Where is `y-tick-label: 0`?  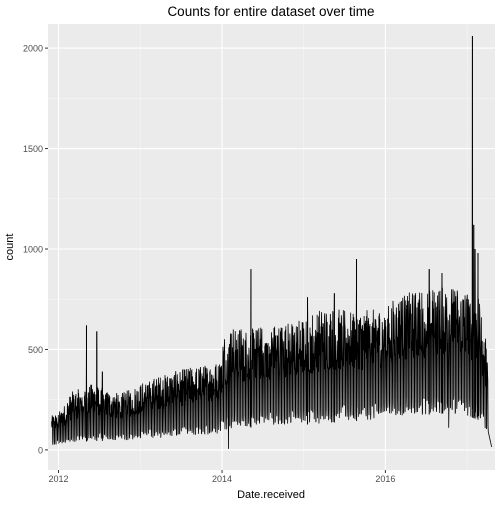 y-tick-label: 0 is located at coordinates (40, 450).